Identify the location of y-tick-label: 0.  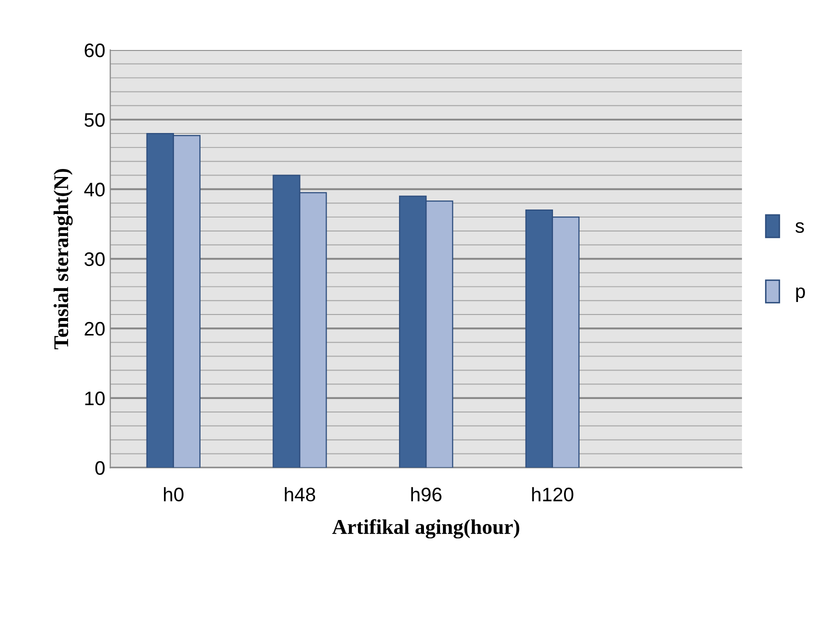
(100, 468).